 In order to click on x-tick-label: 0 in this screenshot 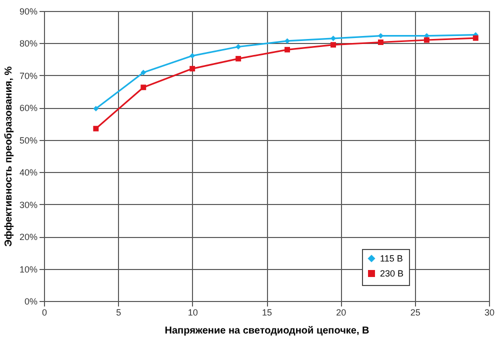, I will do `click(45, 313)`.